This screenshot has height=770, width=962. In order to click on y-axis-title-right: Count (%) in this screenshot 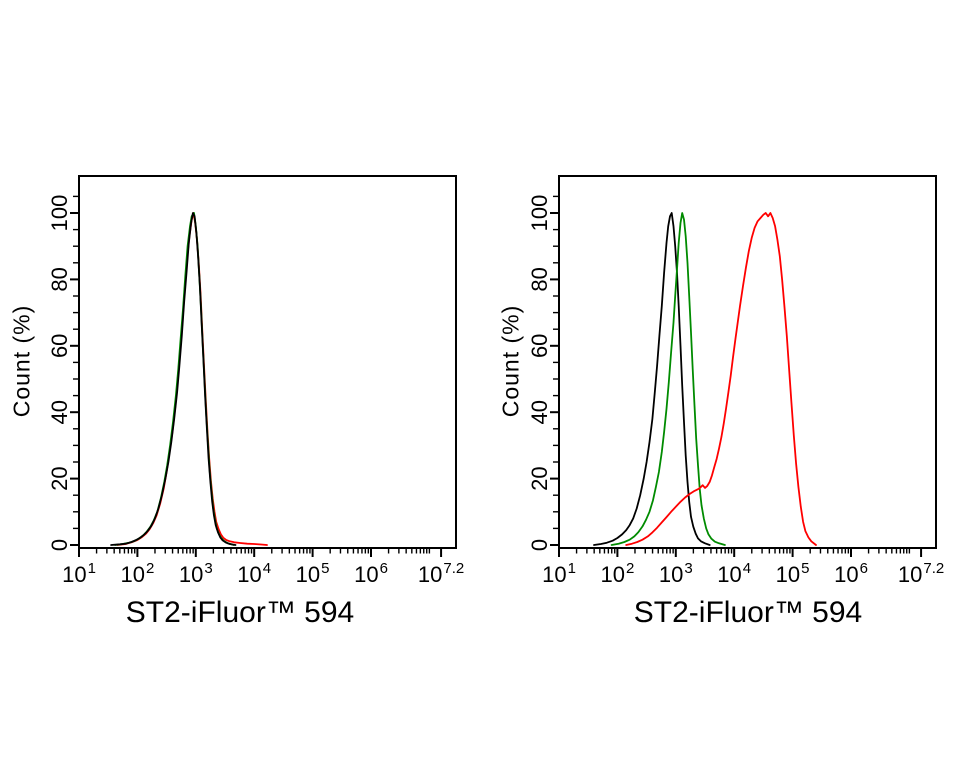, I will do `click(510, 361)`.